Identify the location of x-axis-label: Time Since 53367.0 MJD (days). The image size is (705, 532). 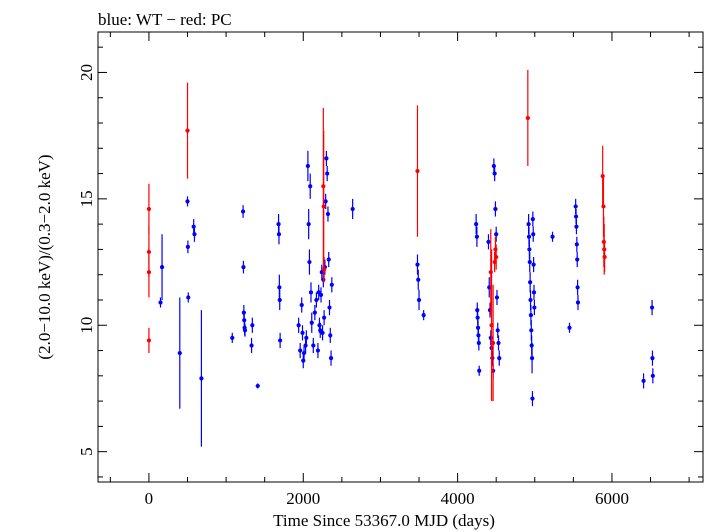
(384, 520).